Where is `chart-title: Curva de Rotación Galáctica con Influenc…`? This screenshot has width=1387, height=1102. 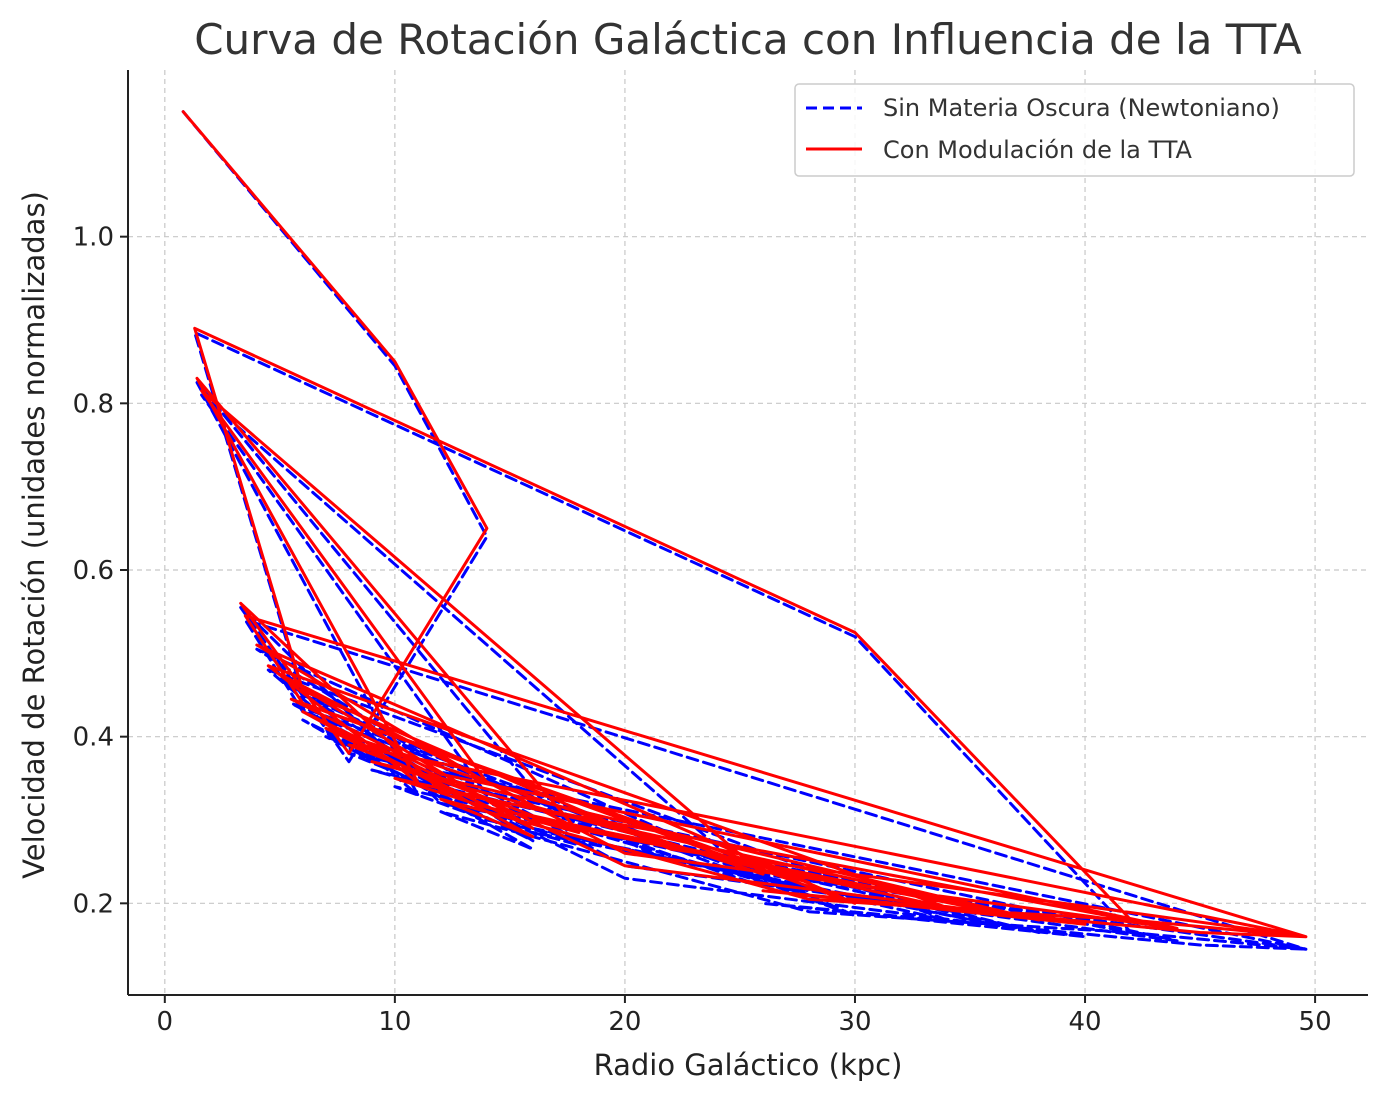 chart-title: Curva de Rotación Galáctica con Influenc… is located at coordinates (748, 39).